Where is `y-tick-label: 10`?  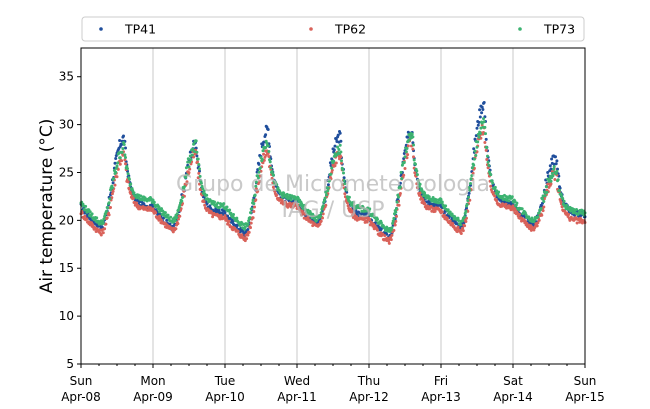 y-tick-label: 10 is located at coordinates (66, 316).